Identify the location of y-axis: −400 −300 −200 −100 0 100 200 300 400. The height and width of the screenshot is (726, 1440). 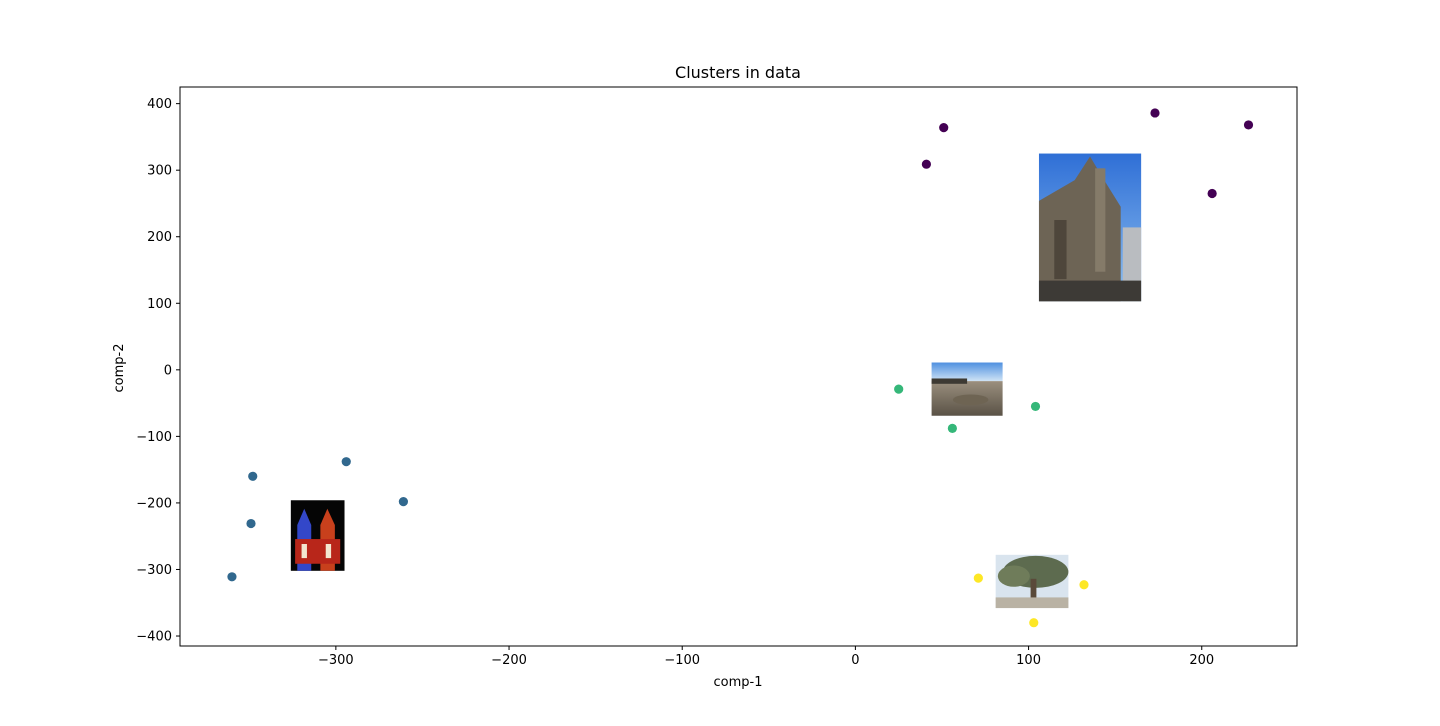
(158, 371).